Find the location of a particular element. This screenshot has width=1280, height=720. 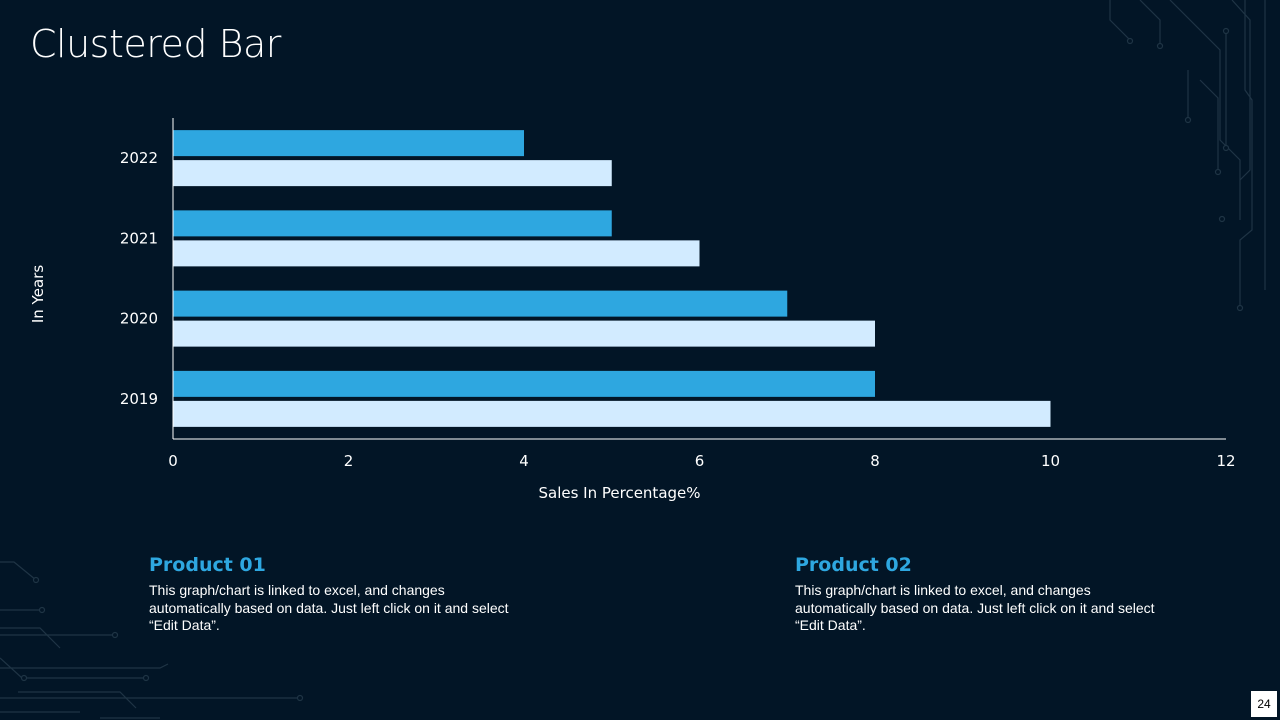

product-01-title: Product 01 is located at coordinates (207, 565).